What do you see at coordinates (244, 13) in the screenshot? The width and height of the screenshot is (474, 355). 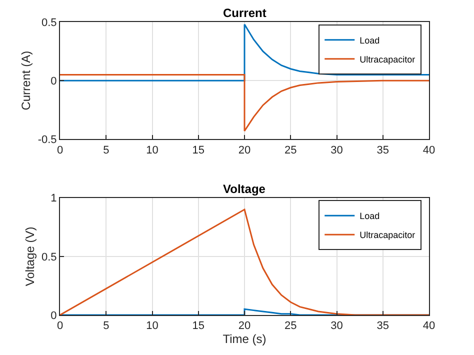 I see `chart-title: Current` at bounding box center [244, 13].